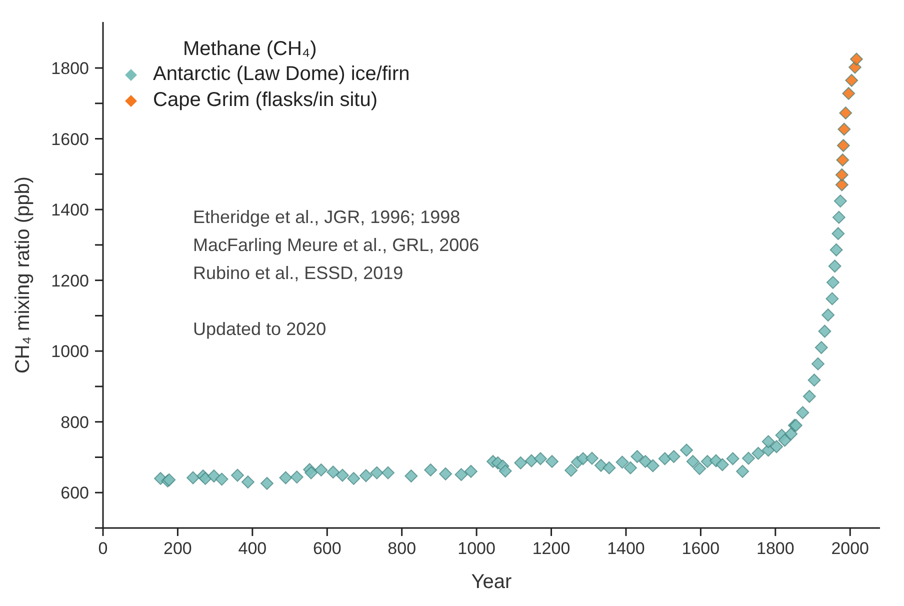 The height and width of the screenshot is (606, 904). I want to click on x-tick-label: 400, so click(252, 548).